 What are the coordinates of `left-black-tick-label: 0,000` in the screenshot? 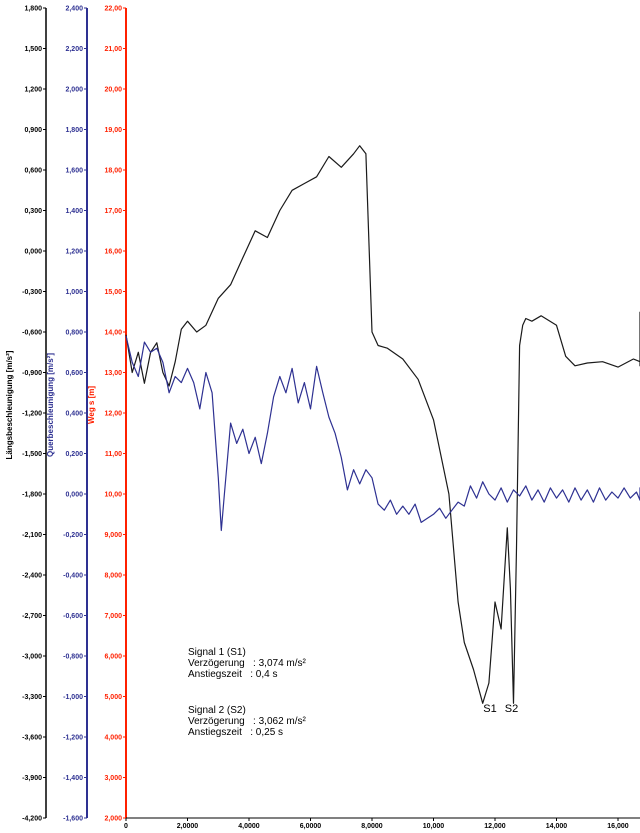 It's located at (33, 252).